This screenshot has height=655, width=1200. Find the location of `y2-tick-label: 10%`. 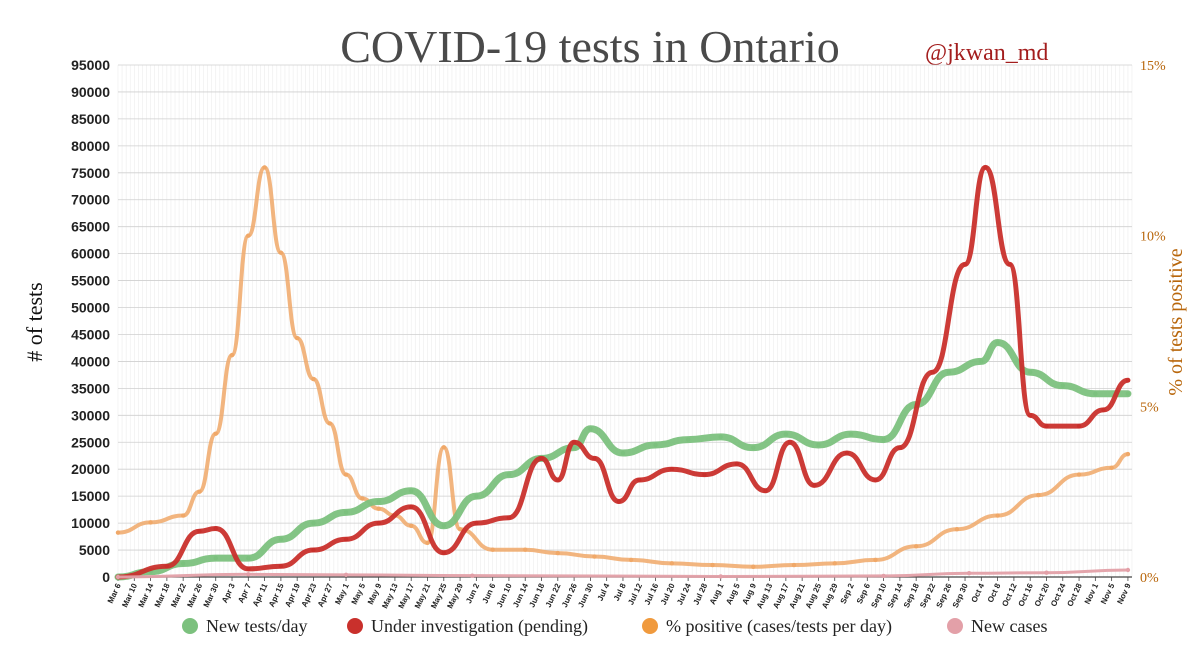

y2-tick-label: 10% is located at coordinates (1153, 237).